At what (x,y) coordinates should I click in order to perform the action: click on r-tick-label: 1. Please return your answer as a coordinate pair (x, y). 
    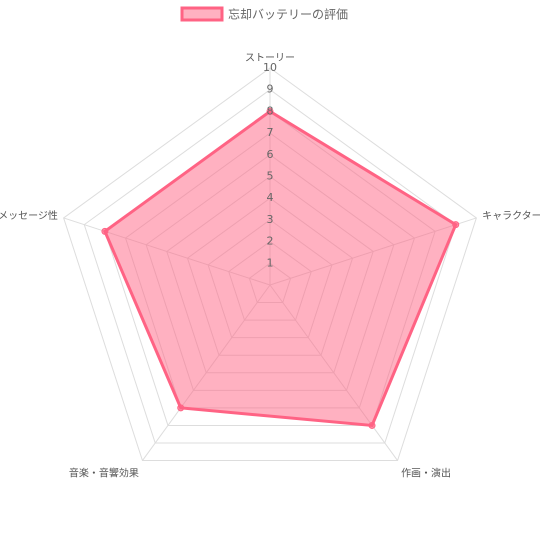
    Looking at the image, I should click on (270, 262).